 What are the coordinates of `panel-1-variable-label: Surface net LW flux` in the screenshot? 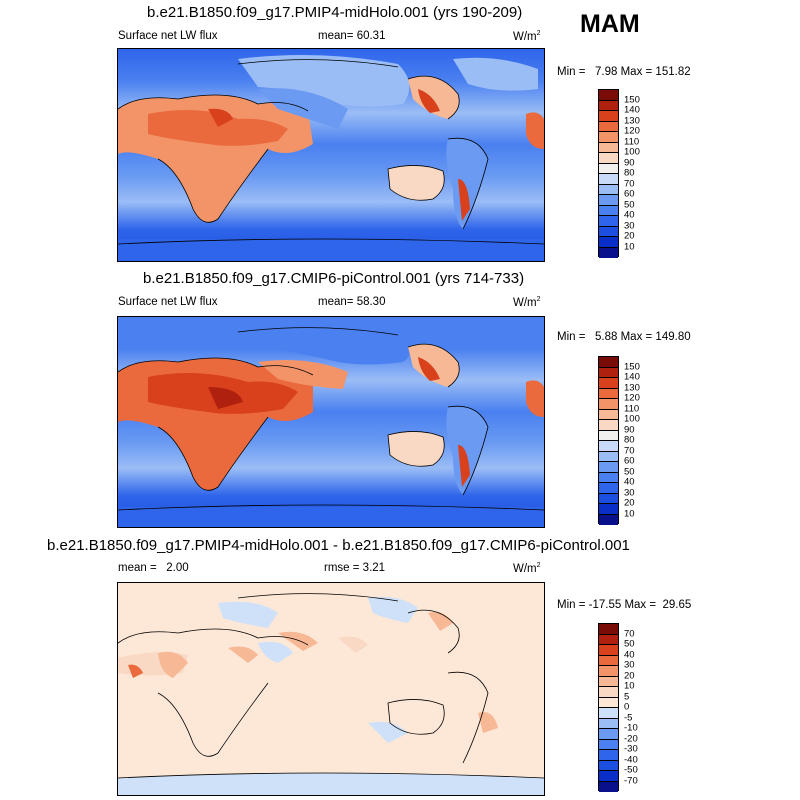 It's located at (168, 36).